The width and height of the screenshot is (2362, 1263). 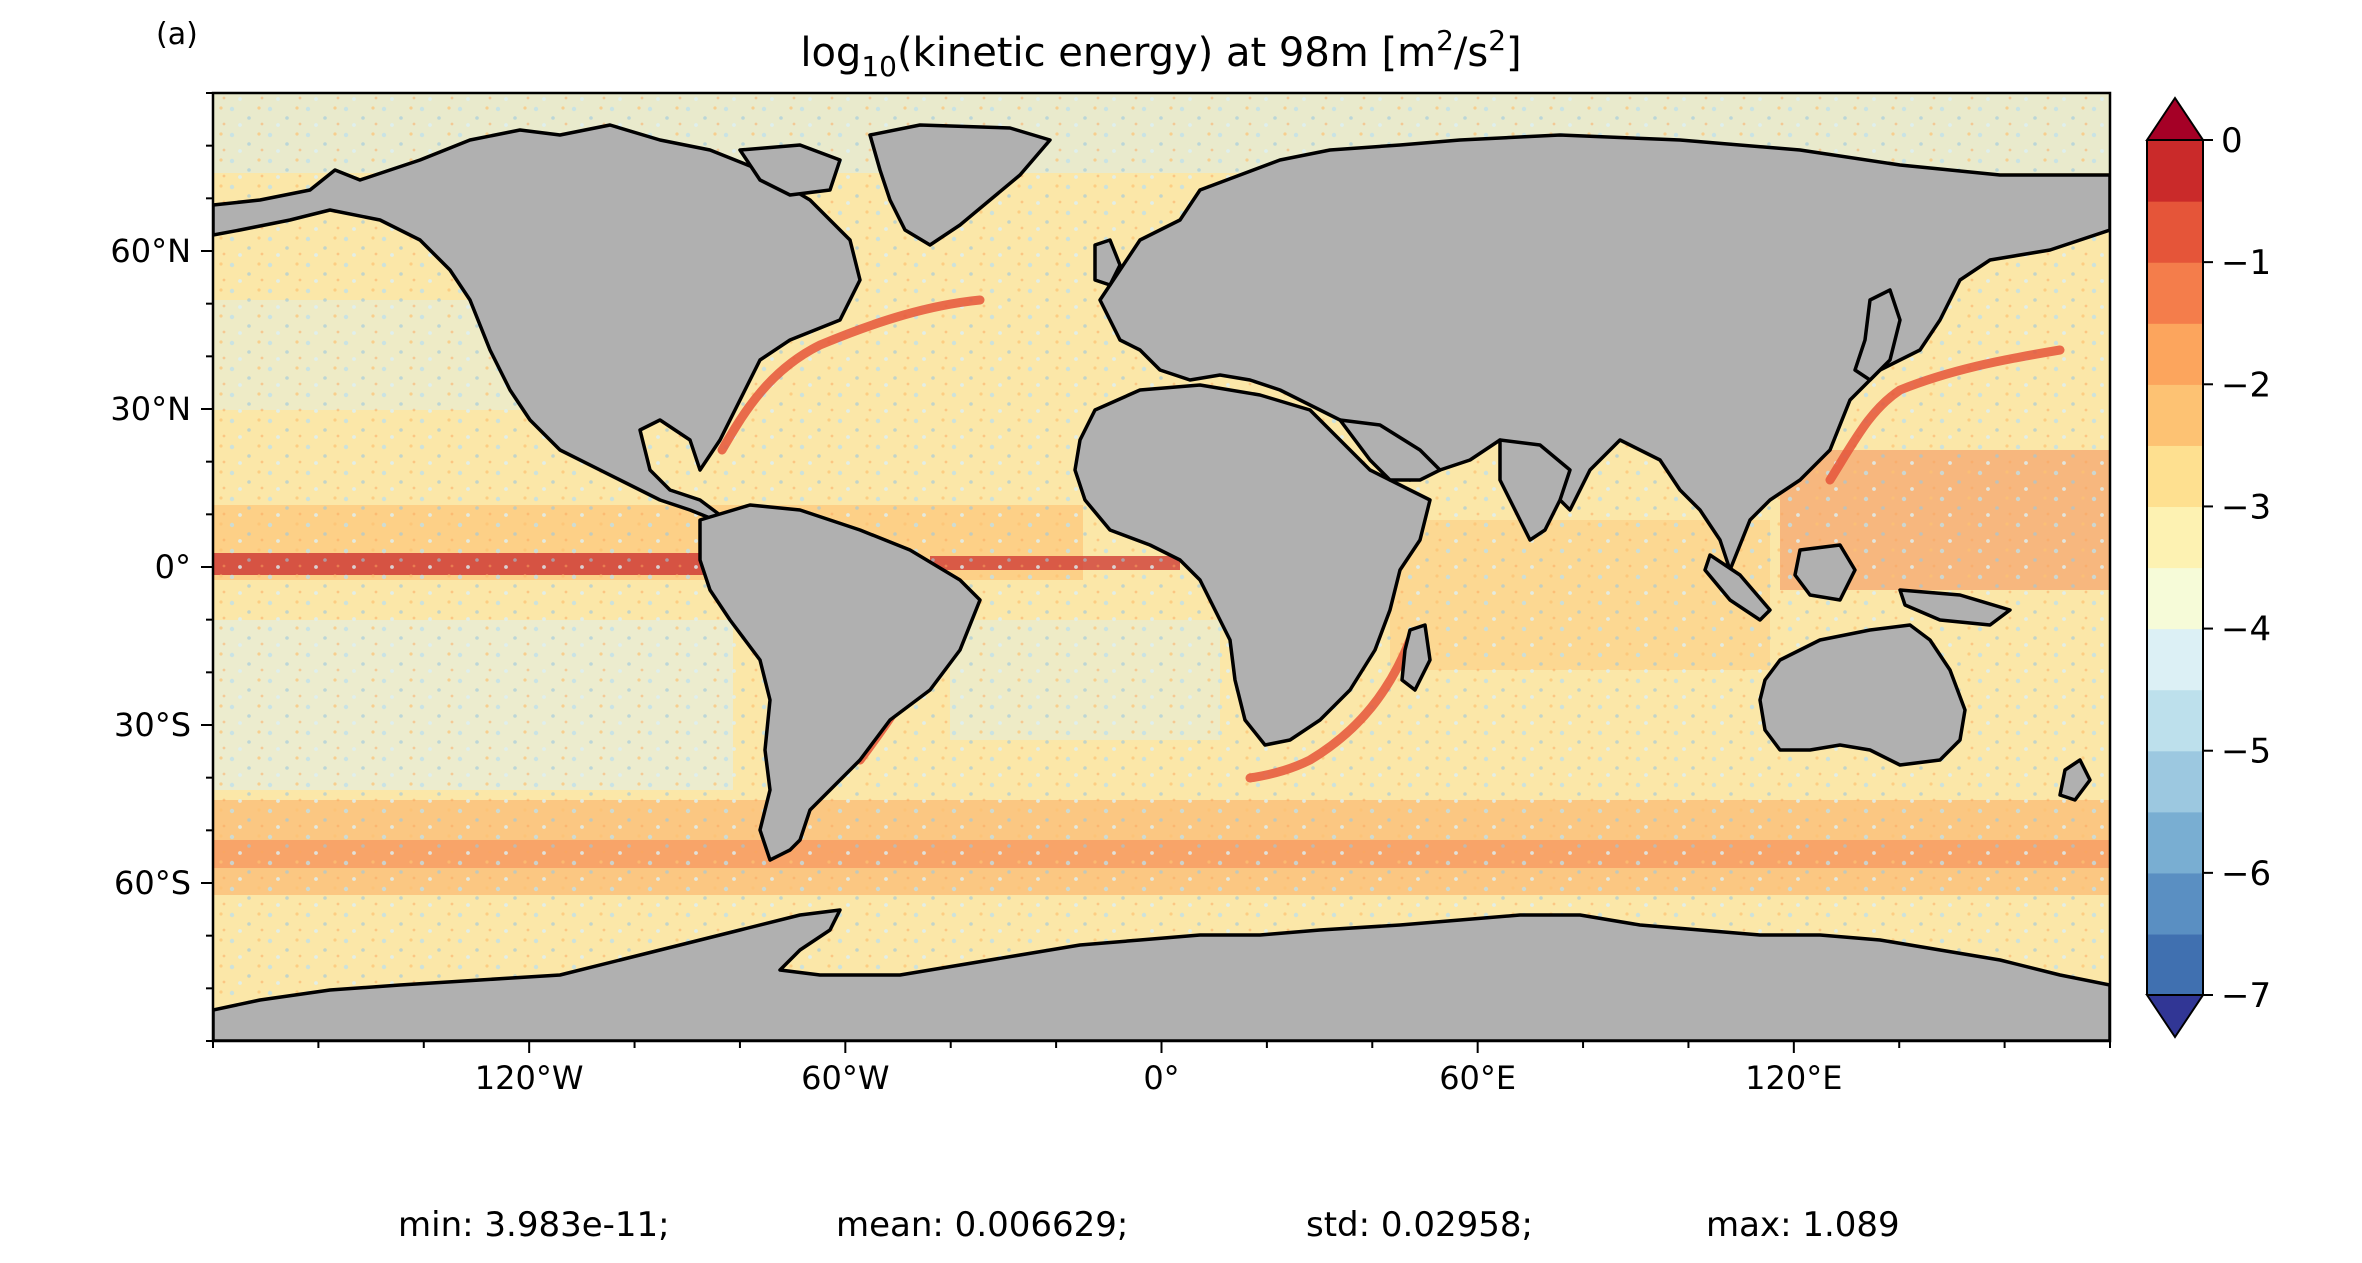 What do you see at coordinates (845, 1078) in the screenshot?
I see `x-tick-label: 60°W` at bounding box center [845, 1078].